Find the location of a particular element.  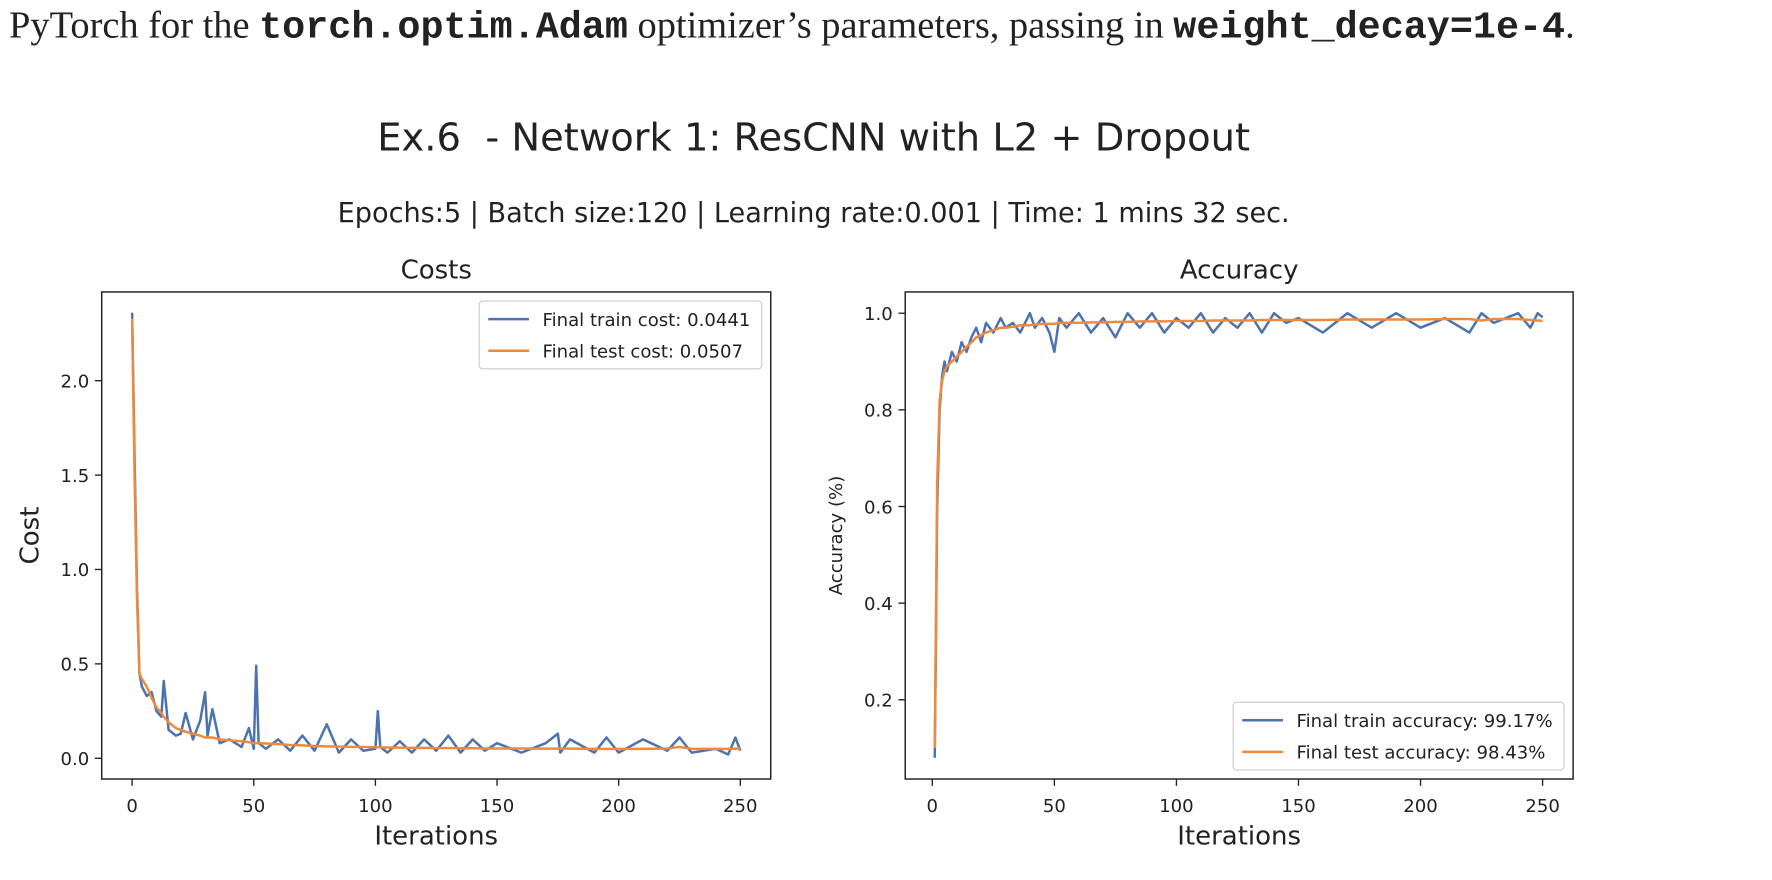

legend-label: Final test accuracy: 98.43% is located at coordinates (1420, 753).